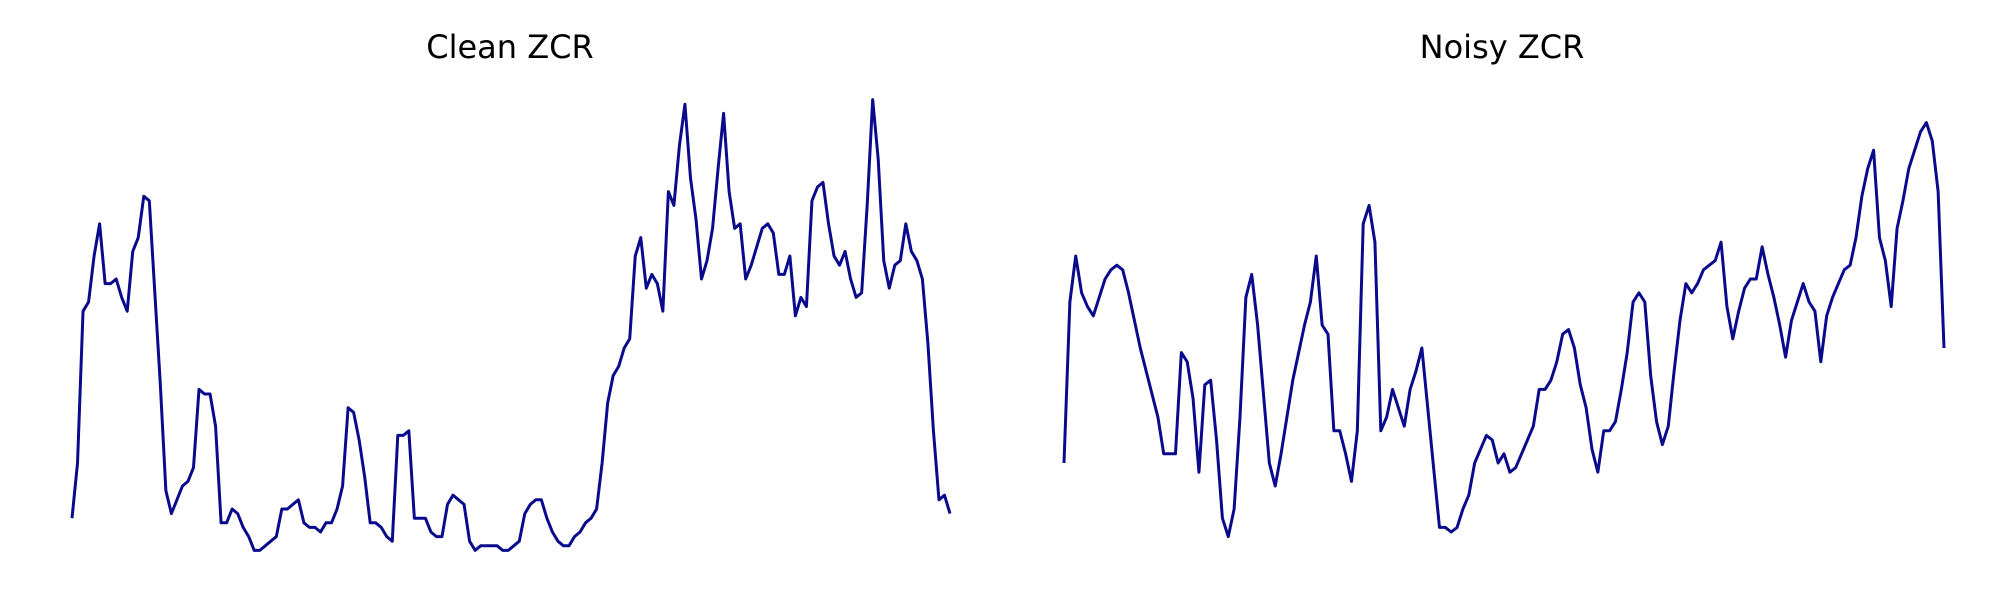 Image resolution: width=2000 pixels, height=600 pixels. Describe the element at coordinates (509, 47) in the screenshot. I see `clean-zcr-title: Clean ZCR` at that location.